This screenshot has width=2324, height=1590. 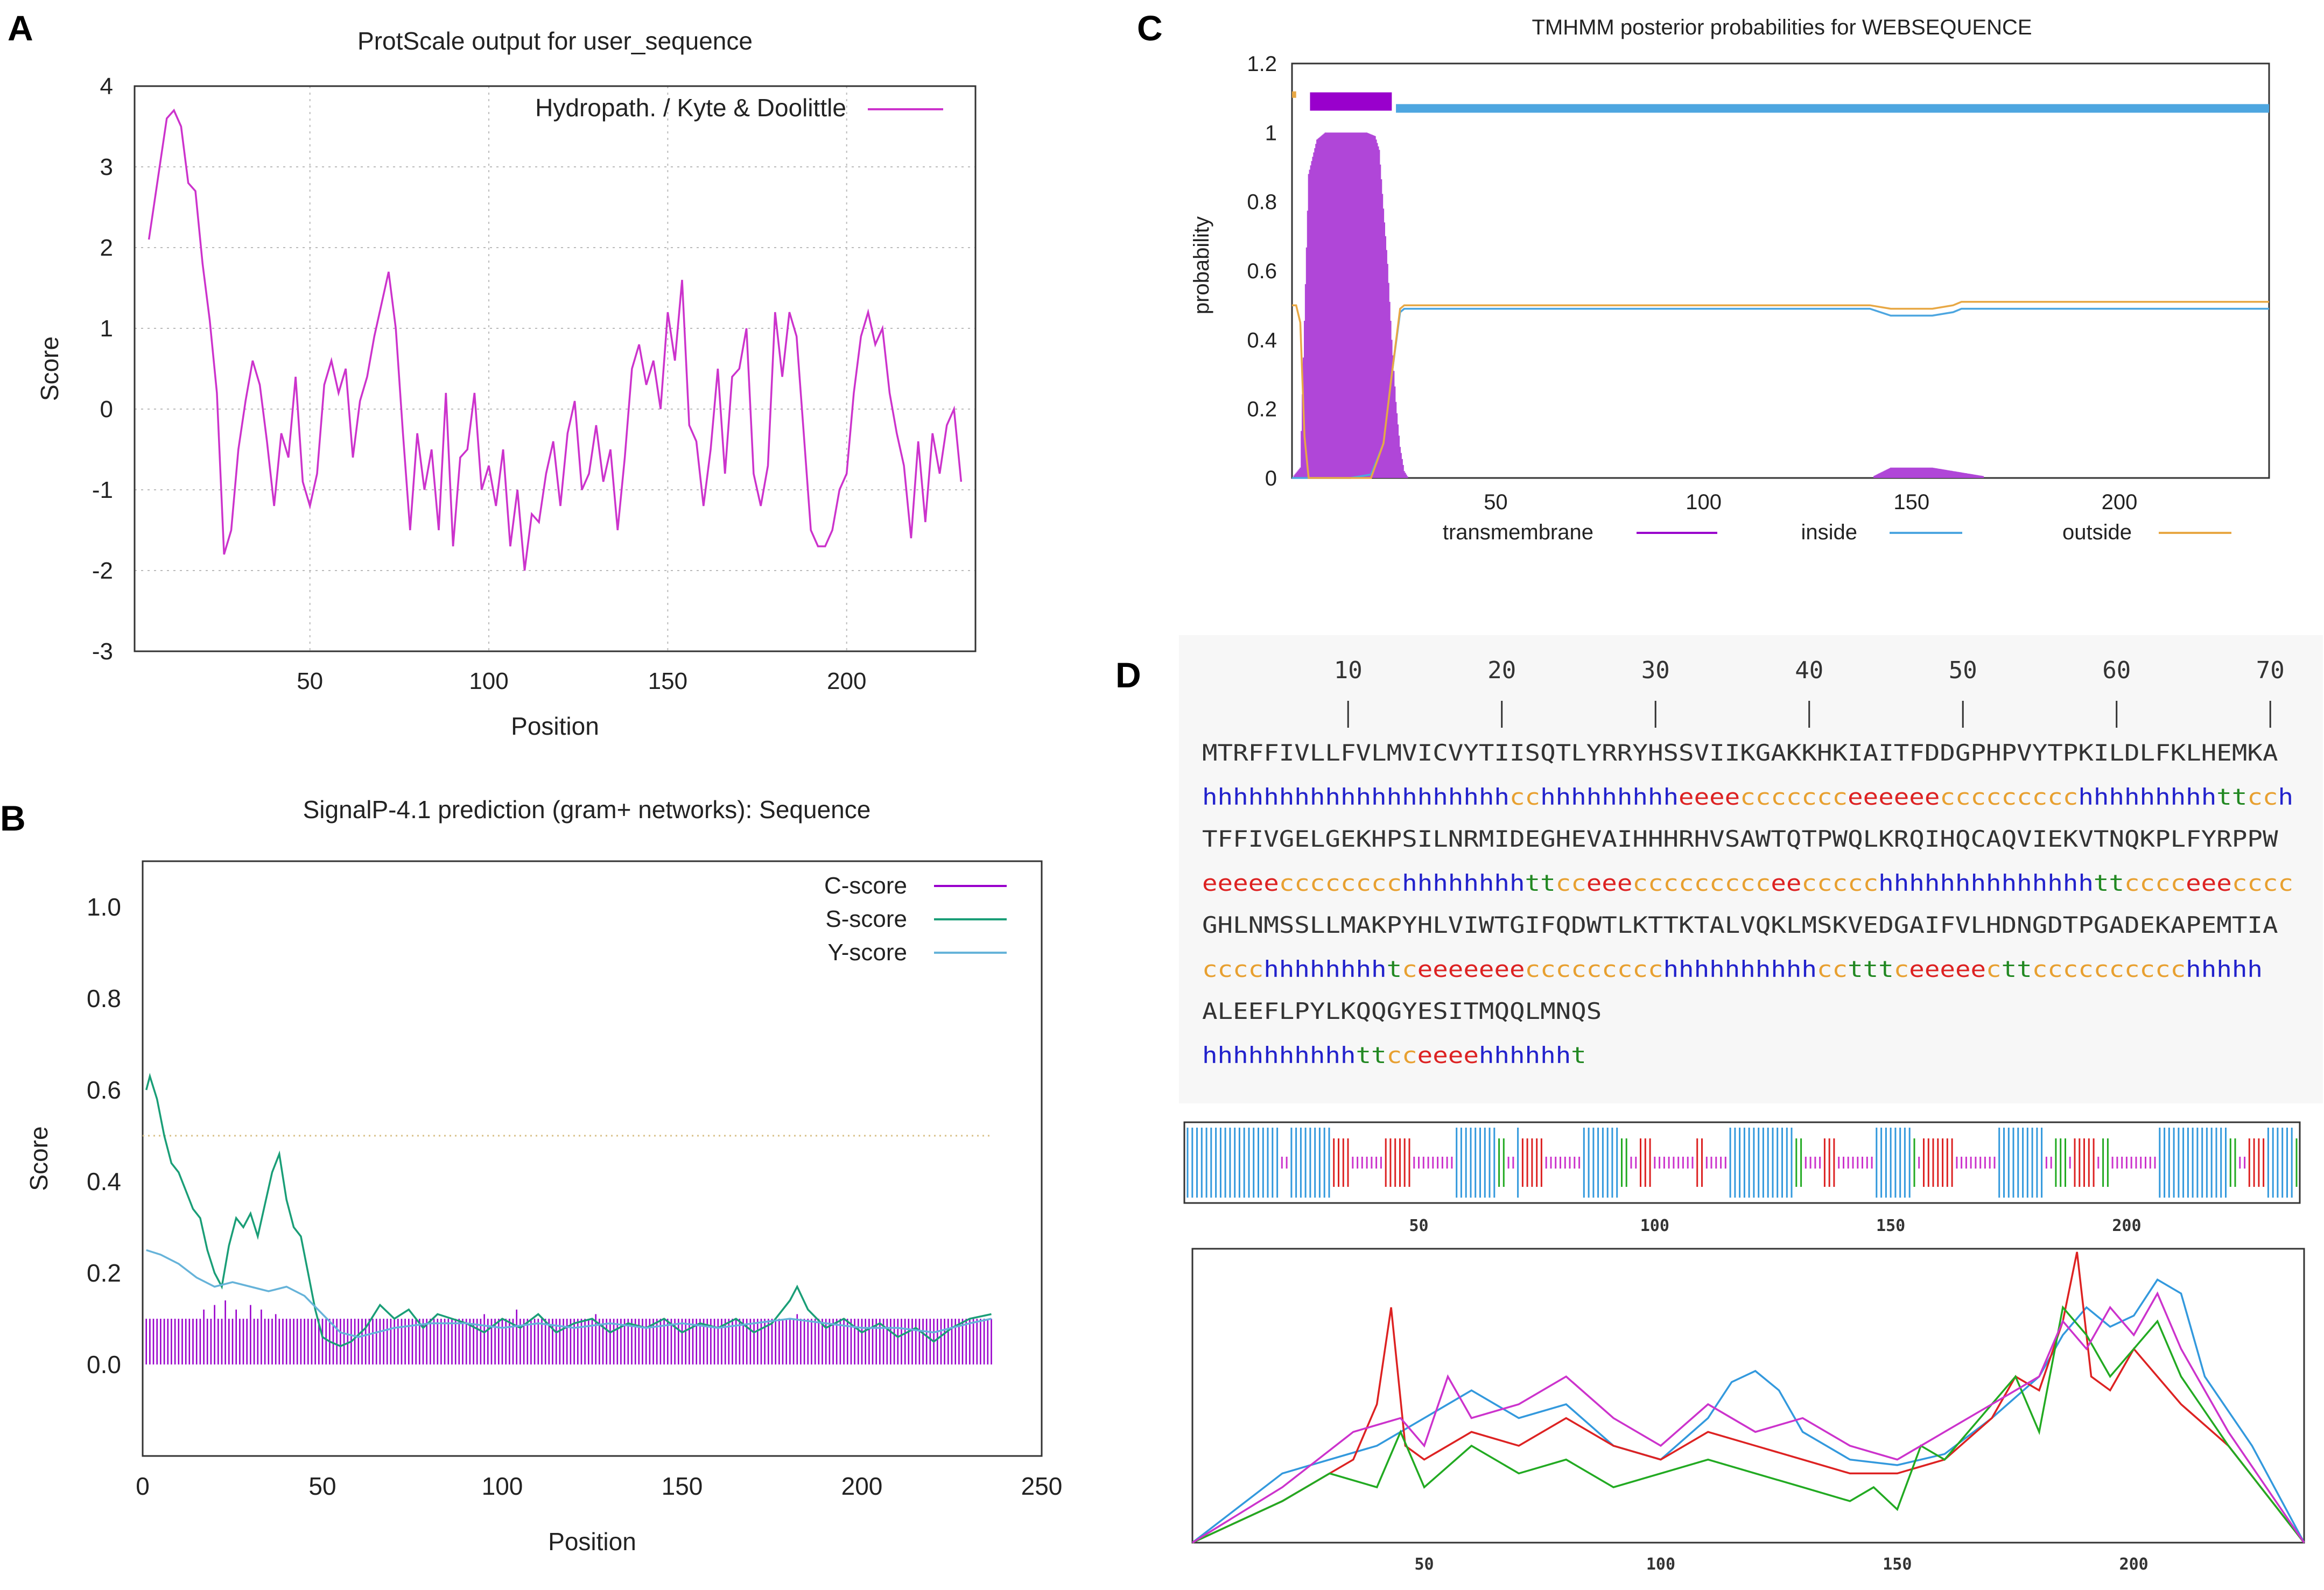 I want to click on y-tick-label: 0, so click(x=106, y=409).